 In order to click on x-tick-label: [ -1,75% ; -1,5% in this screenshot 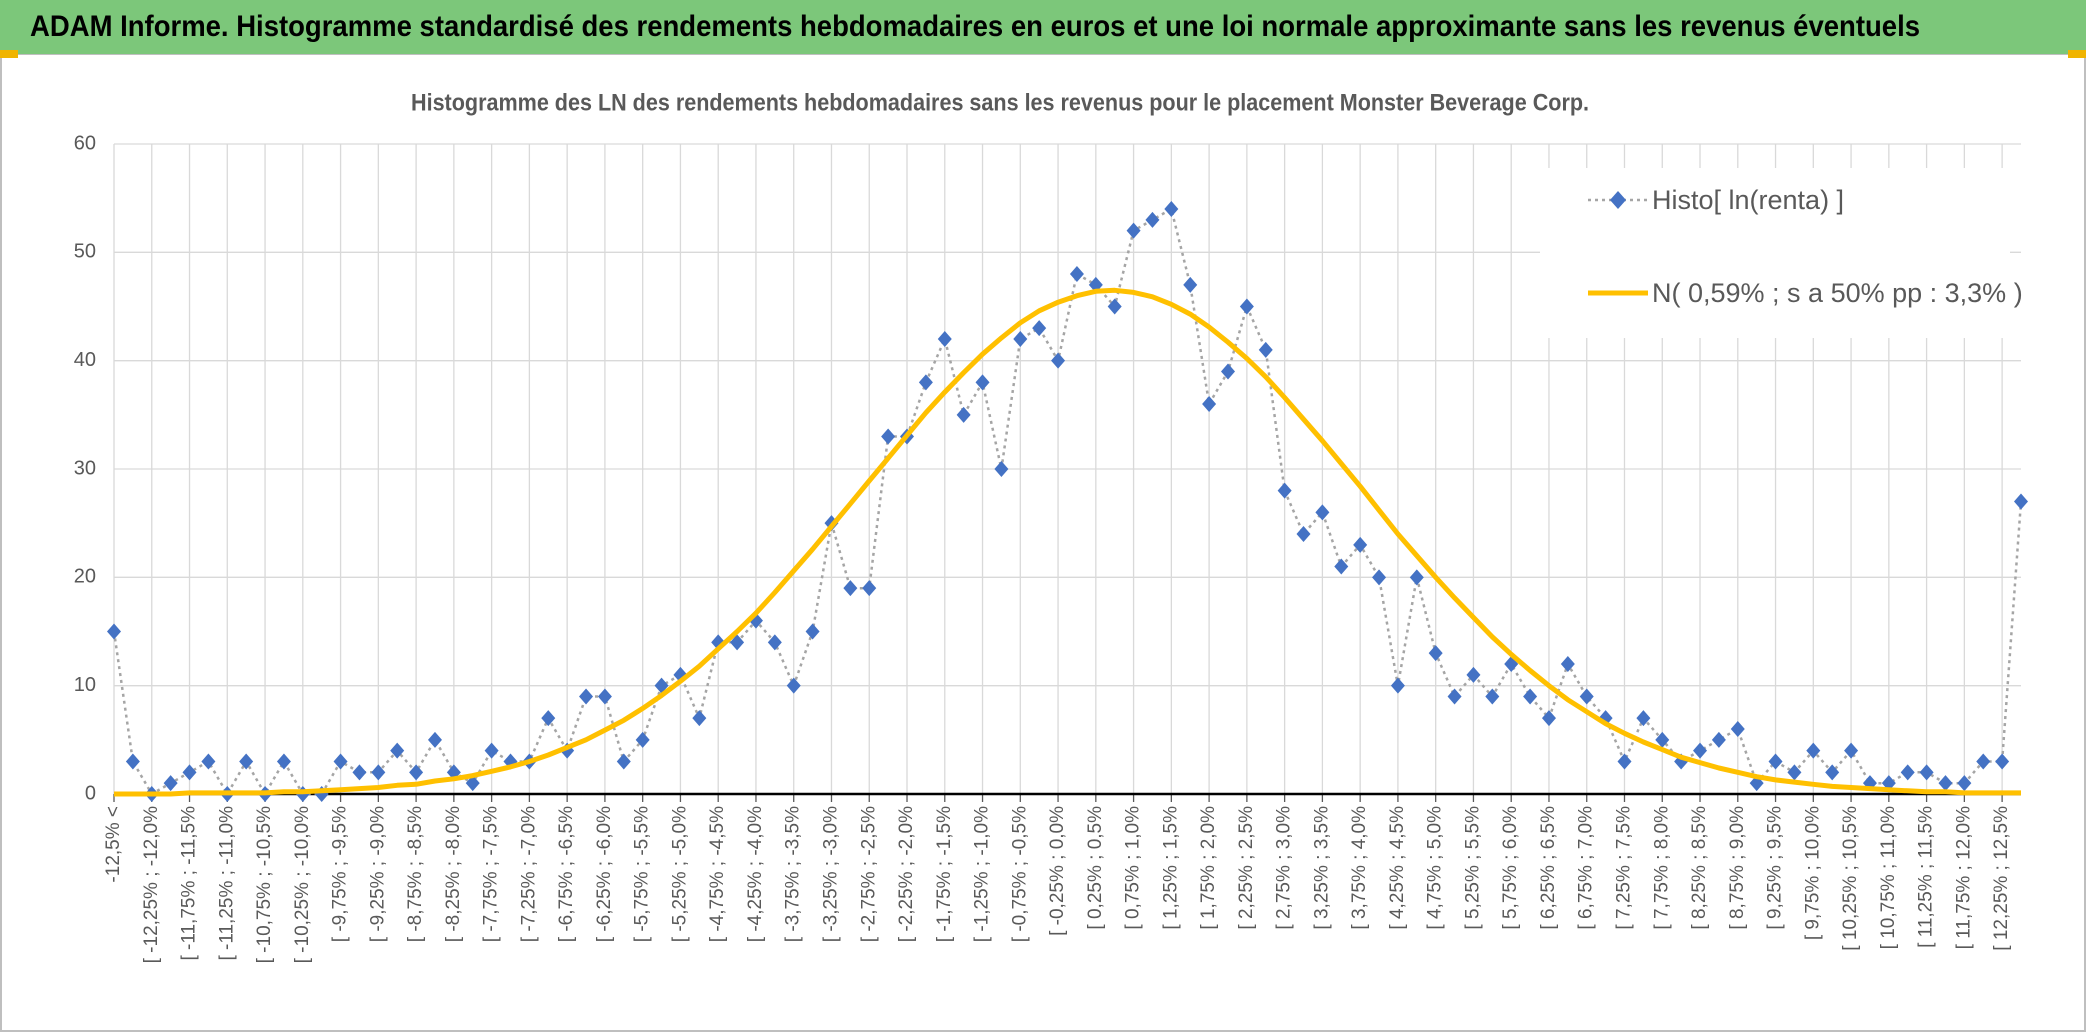, I will do `click(944, 874)`.